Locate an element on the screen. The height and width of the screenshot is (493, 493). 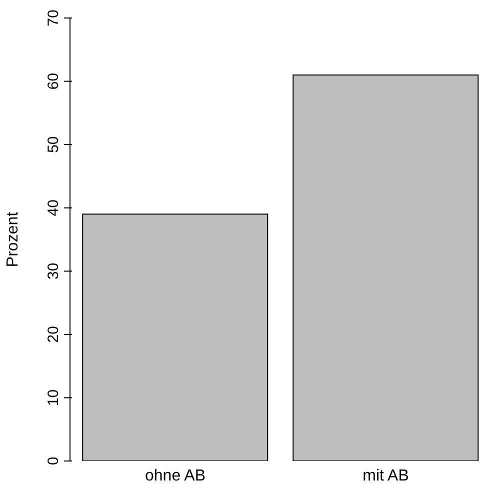
y-tick-label: 50 is located at coordinates (53, 144).